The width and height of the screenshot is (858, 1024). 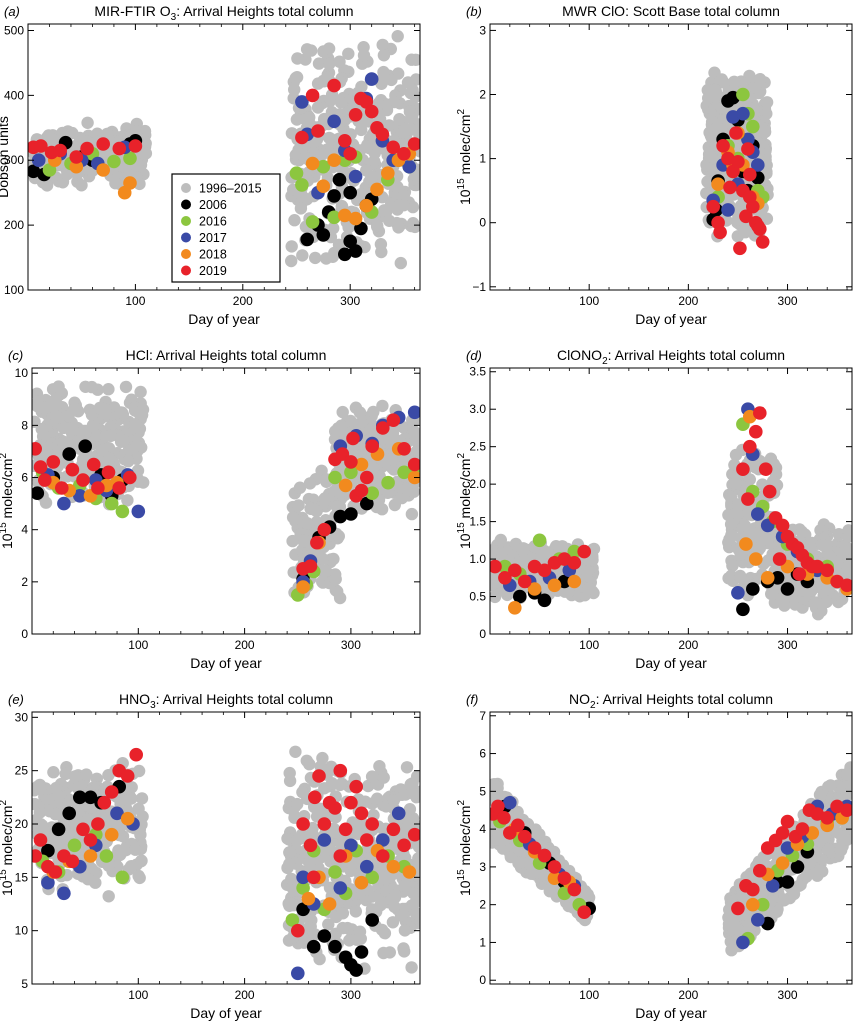 I want to click on y-tick-label: 0.5, so click(x=477, y=597).